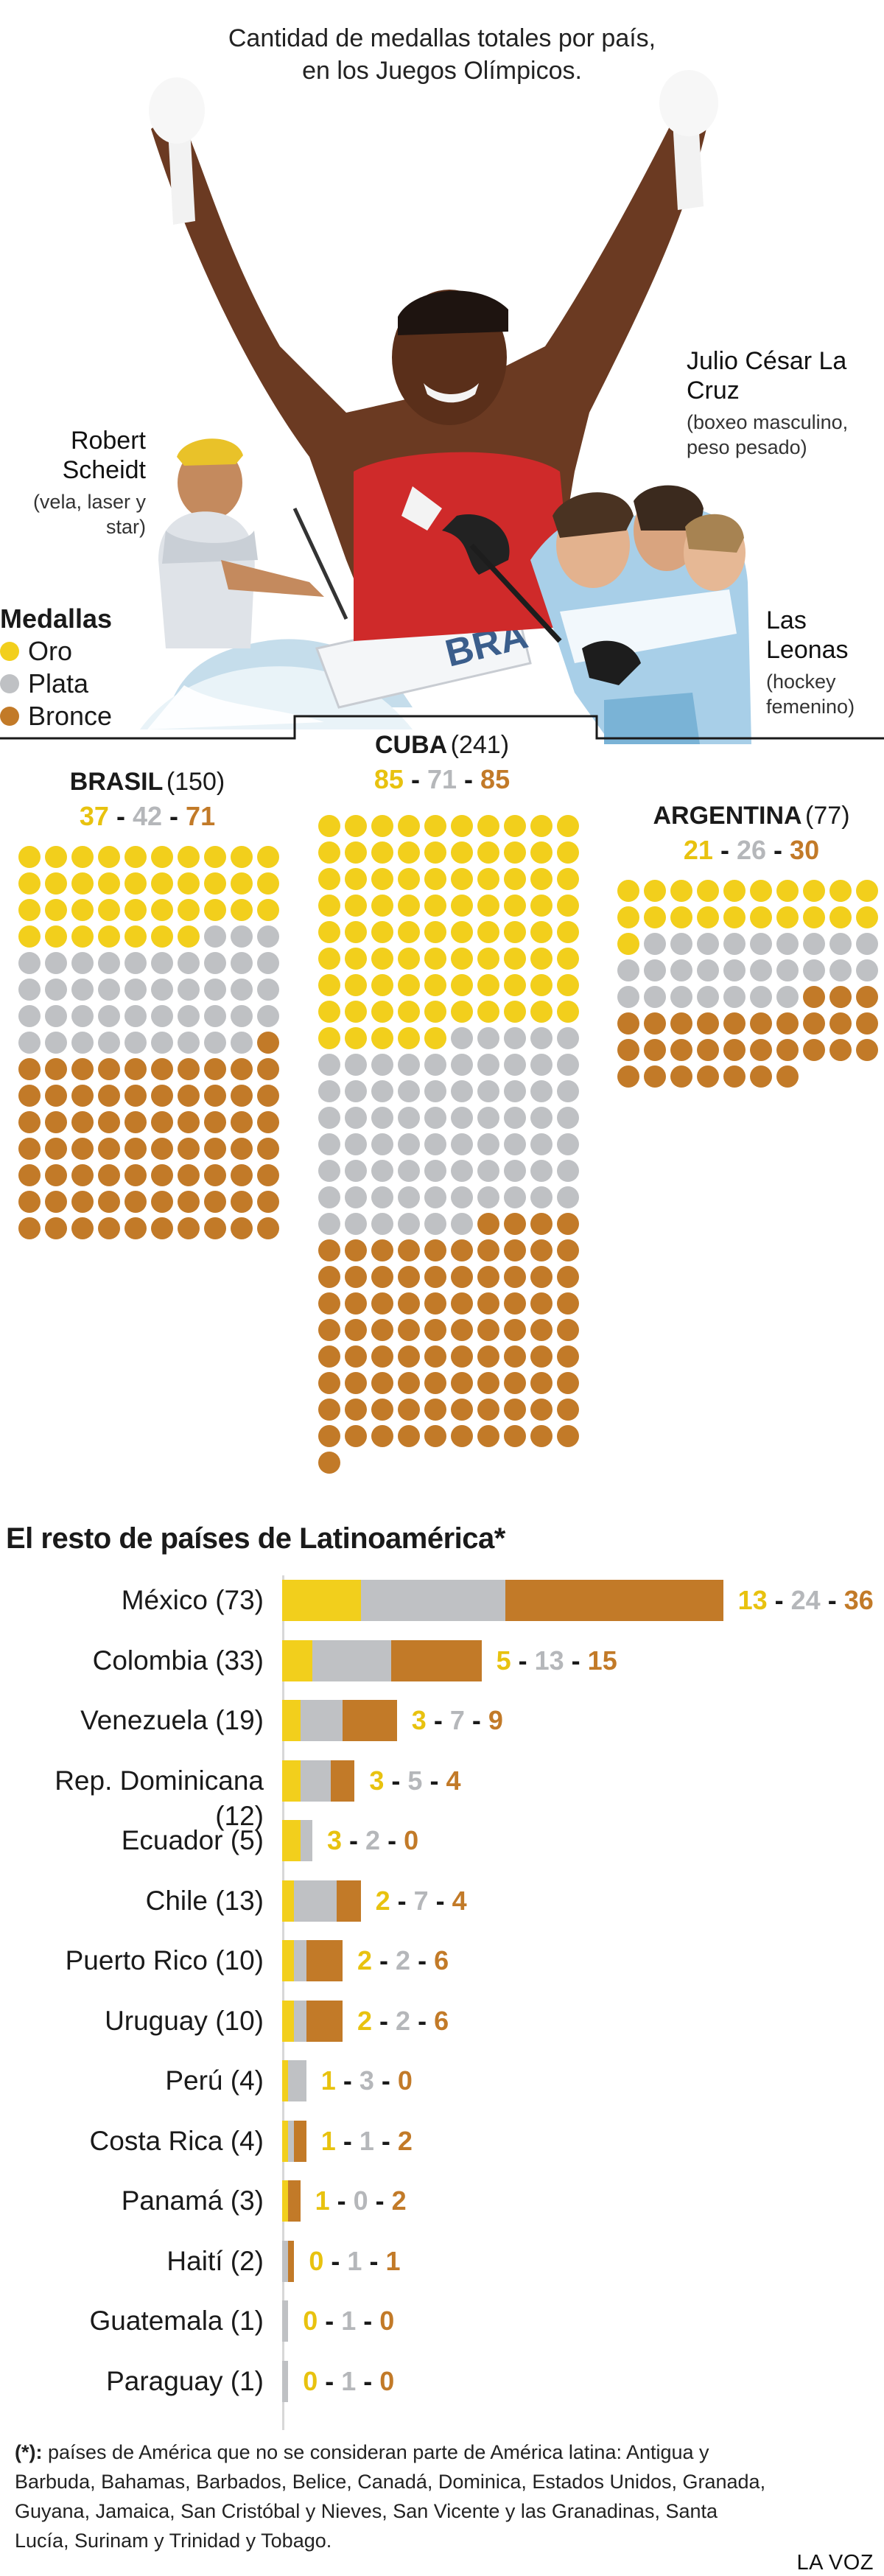 The height and width of the screenshot is (2576, 884). What do you see at coordinates (201, 816) in the screenshot?
I see `bronze-count-brasil: 71` at bounding box center [201, 816].